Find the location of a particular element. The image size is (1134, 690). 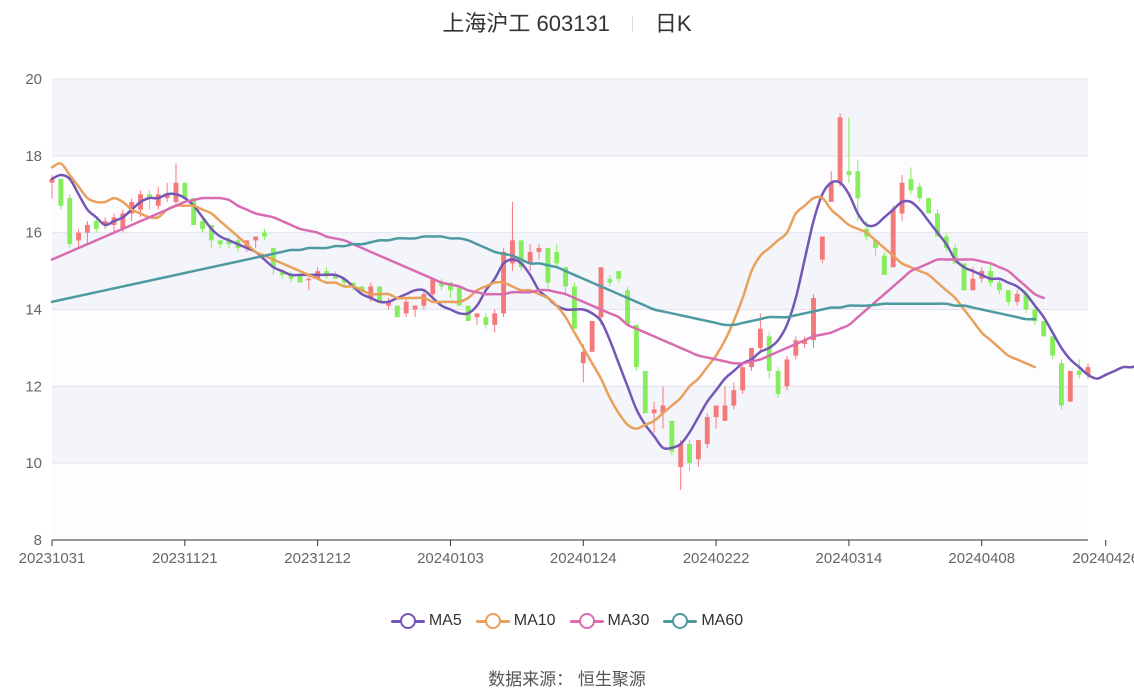

title-separator is located at coordinates (632, 24).